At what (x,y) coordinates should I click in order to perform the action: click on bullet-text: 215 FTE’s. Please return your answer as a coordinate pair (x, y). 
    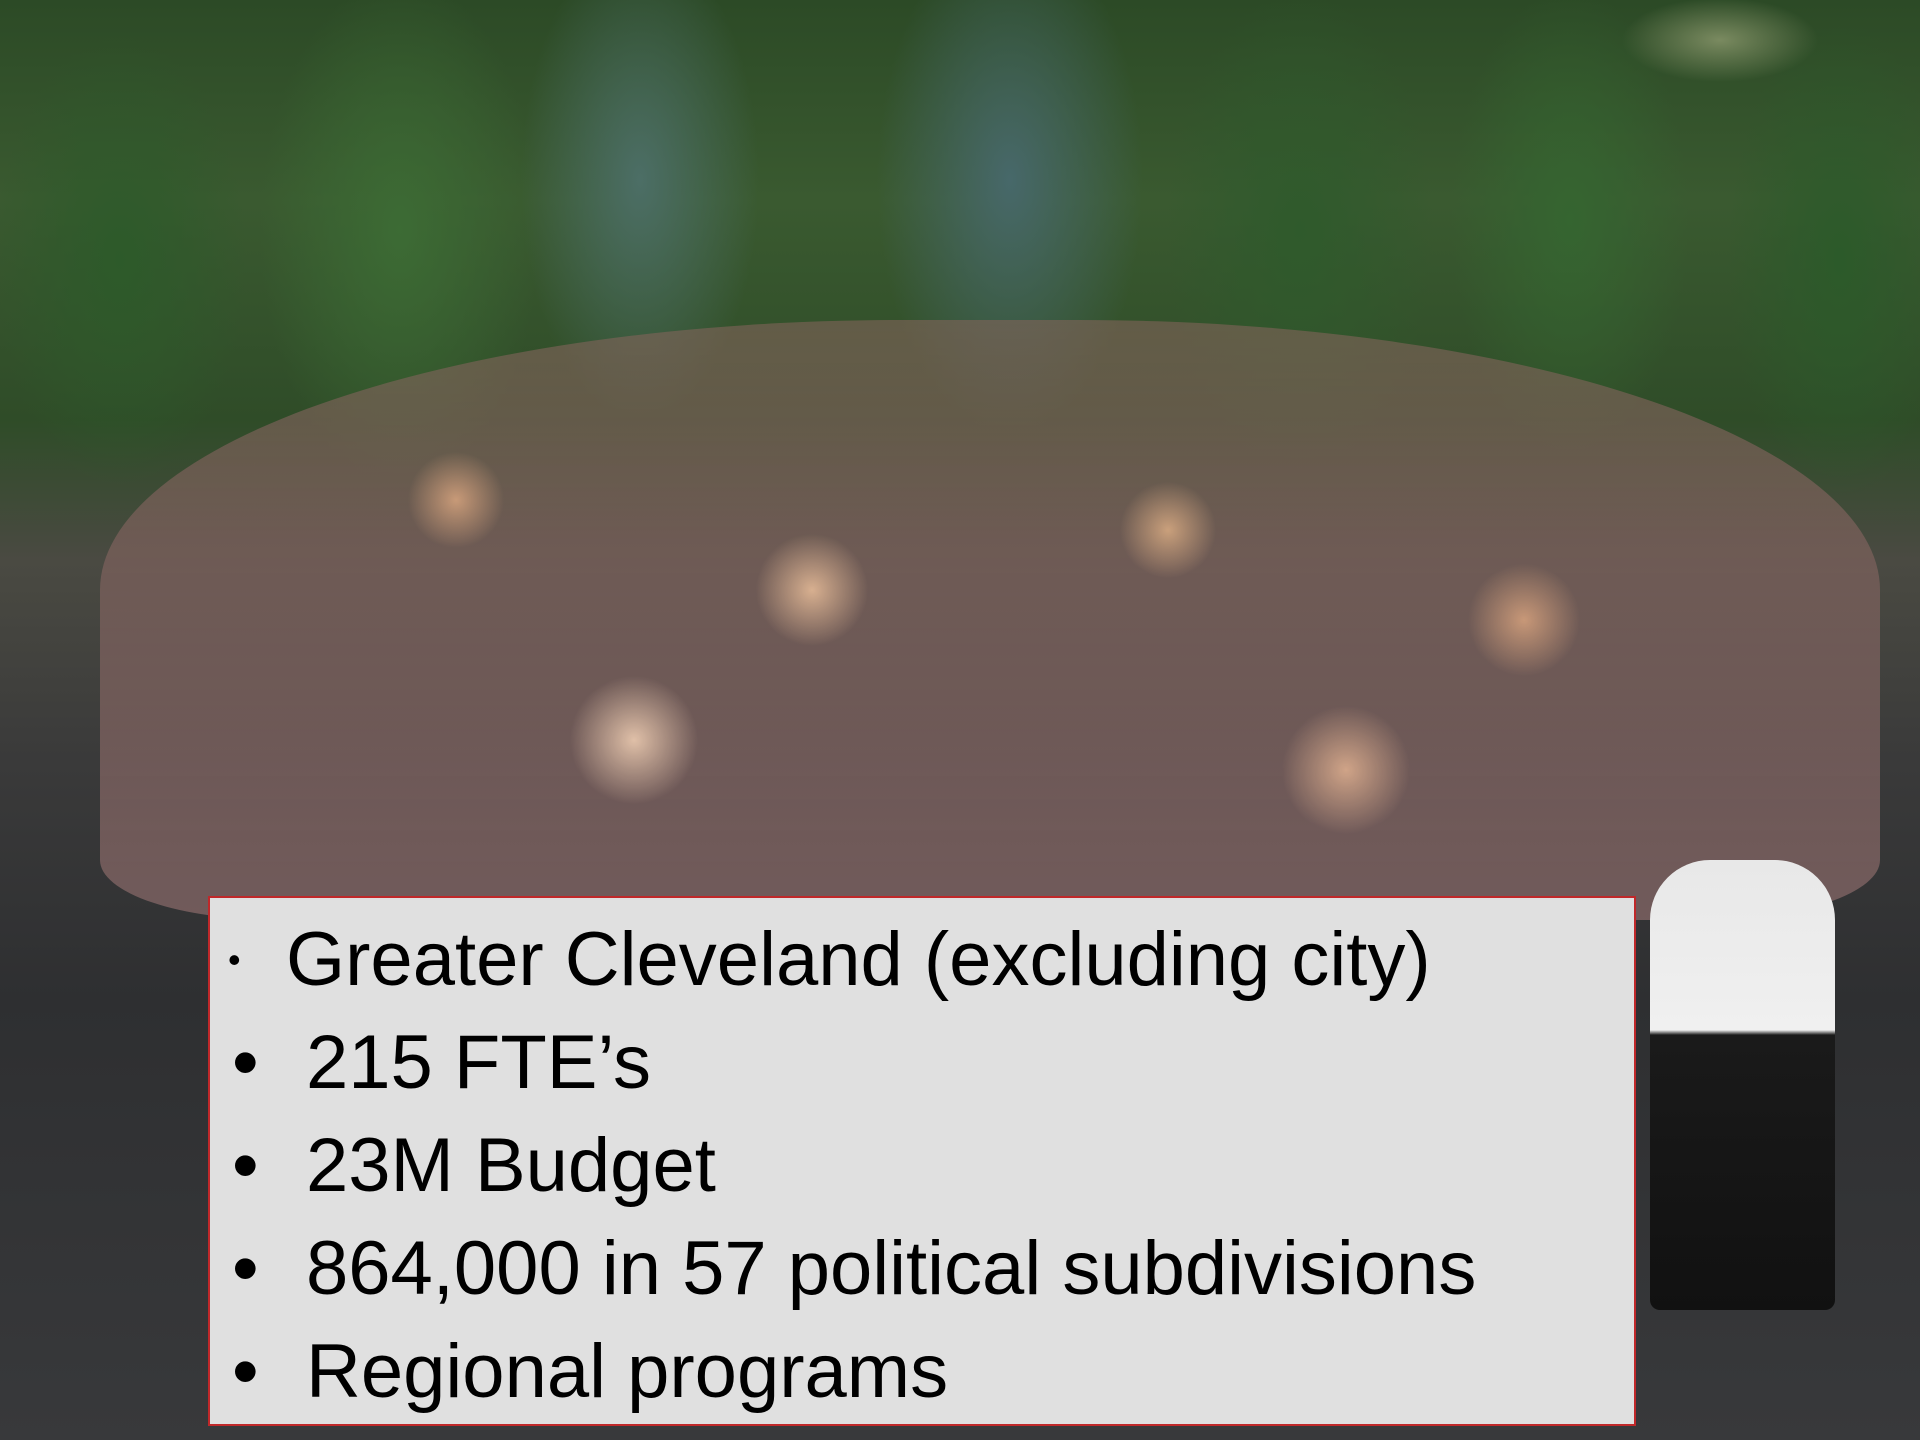
    Looking at the image, I should click on (478, 1062).